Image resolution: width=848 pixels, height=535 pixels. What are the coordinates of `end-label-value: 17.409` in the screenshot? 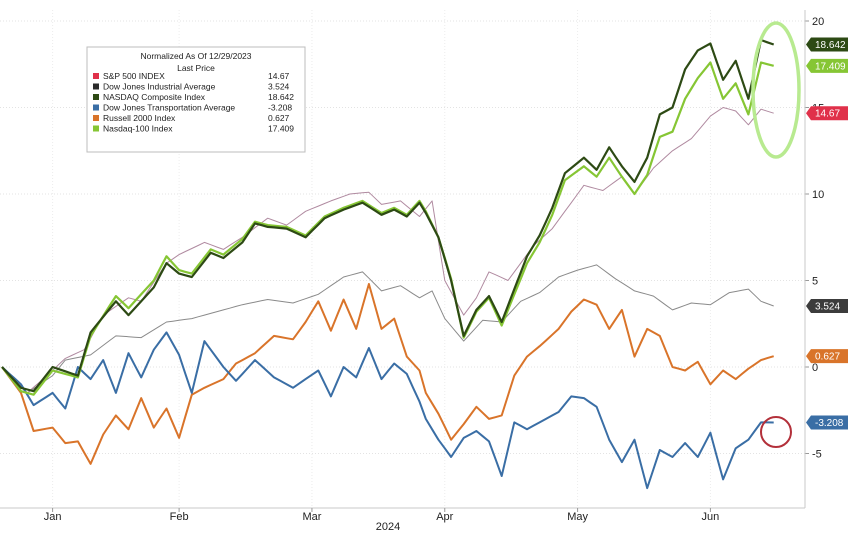 It's located at (830, 66).